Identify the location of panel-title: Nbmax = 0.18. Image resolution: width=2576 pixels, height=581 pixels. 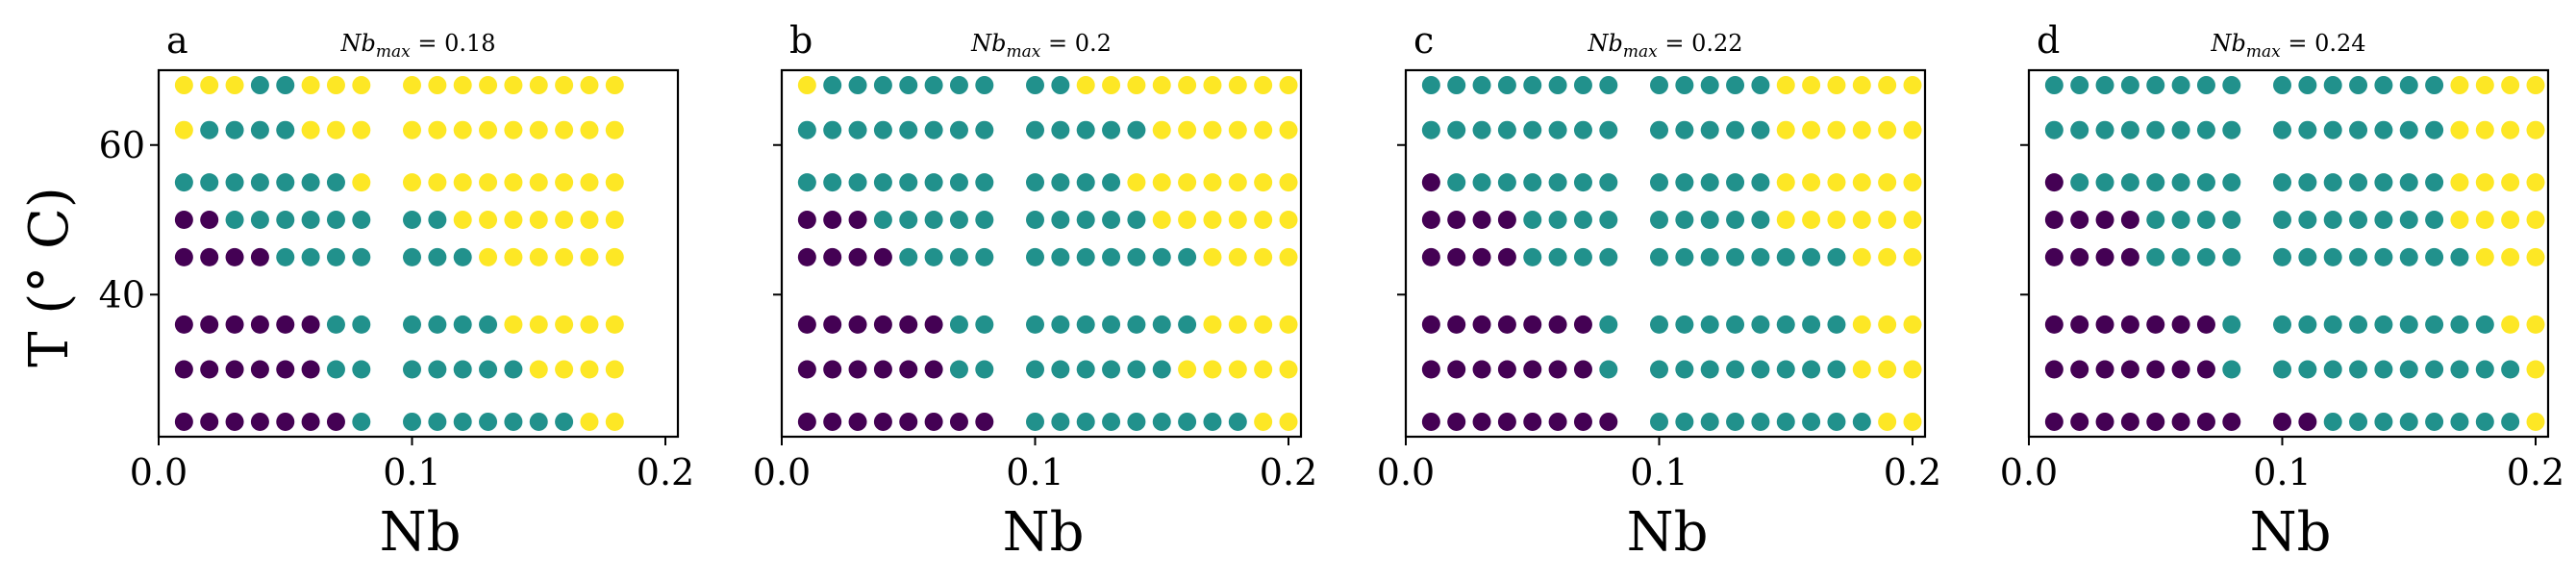
(417, 46).